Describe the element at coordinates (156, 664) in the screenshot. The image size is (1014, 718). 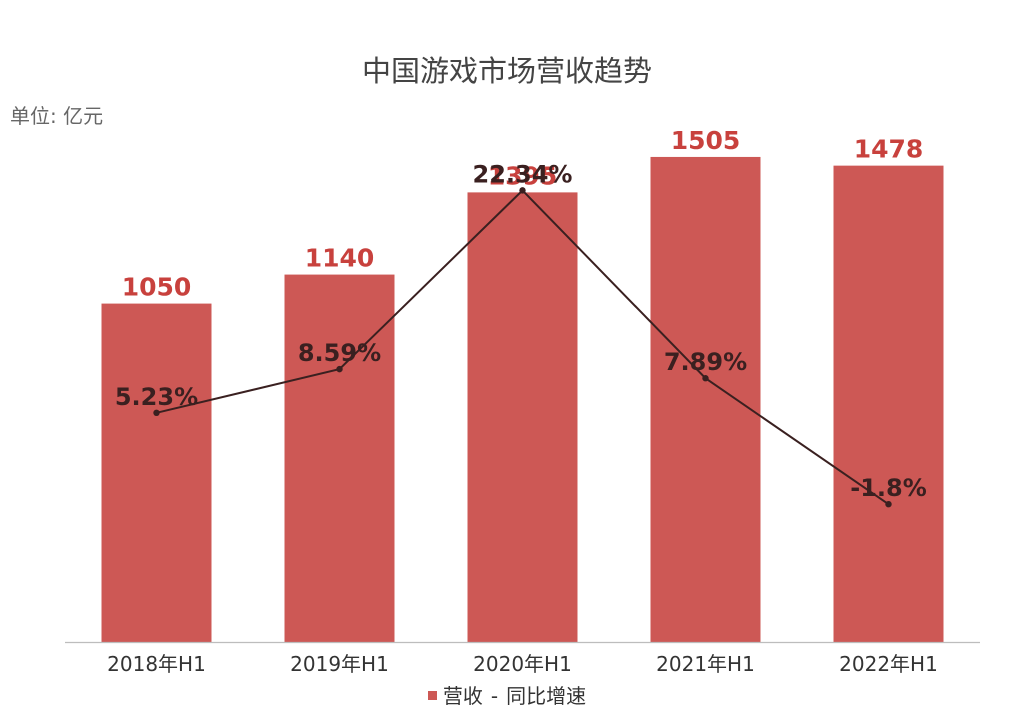
I see `x-tick-label-0: 2018年H1` at that location.